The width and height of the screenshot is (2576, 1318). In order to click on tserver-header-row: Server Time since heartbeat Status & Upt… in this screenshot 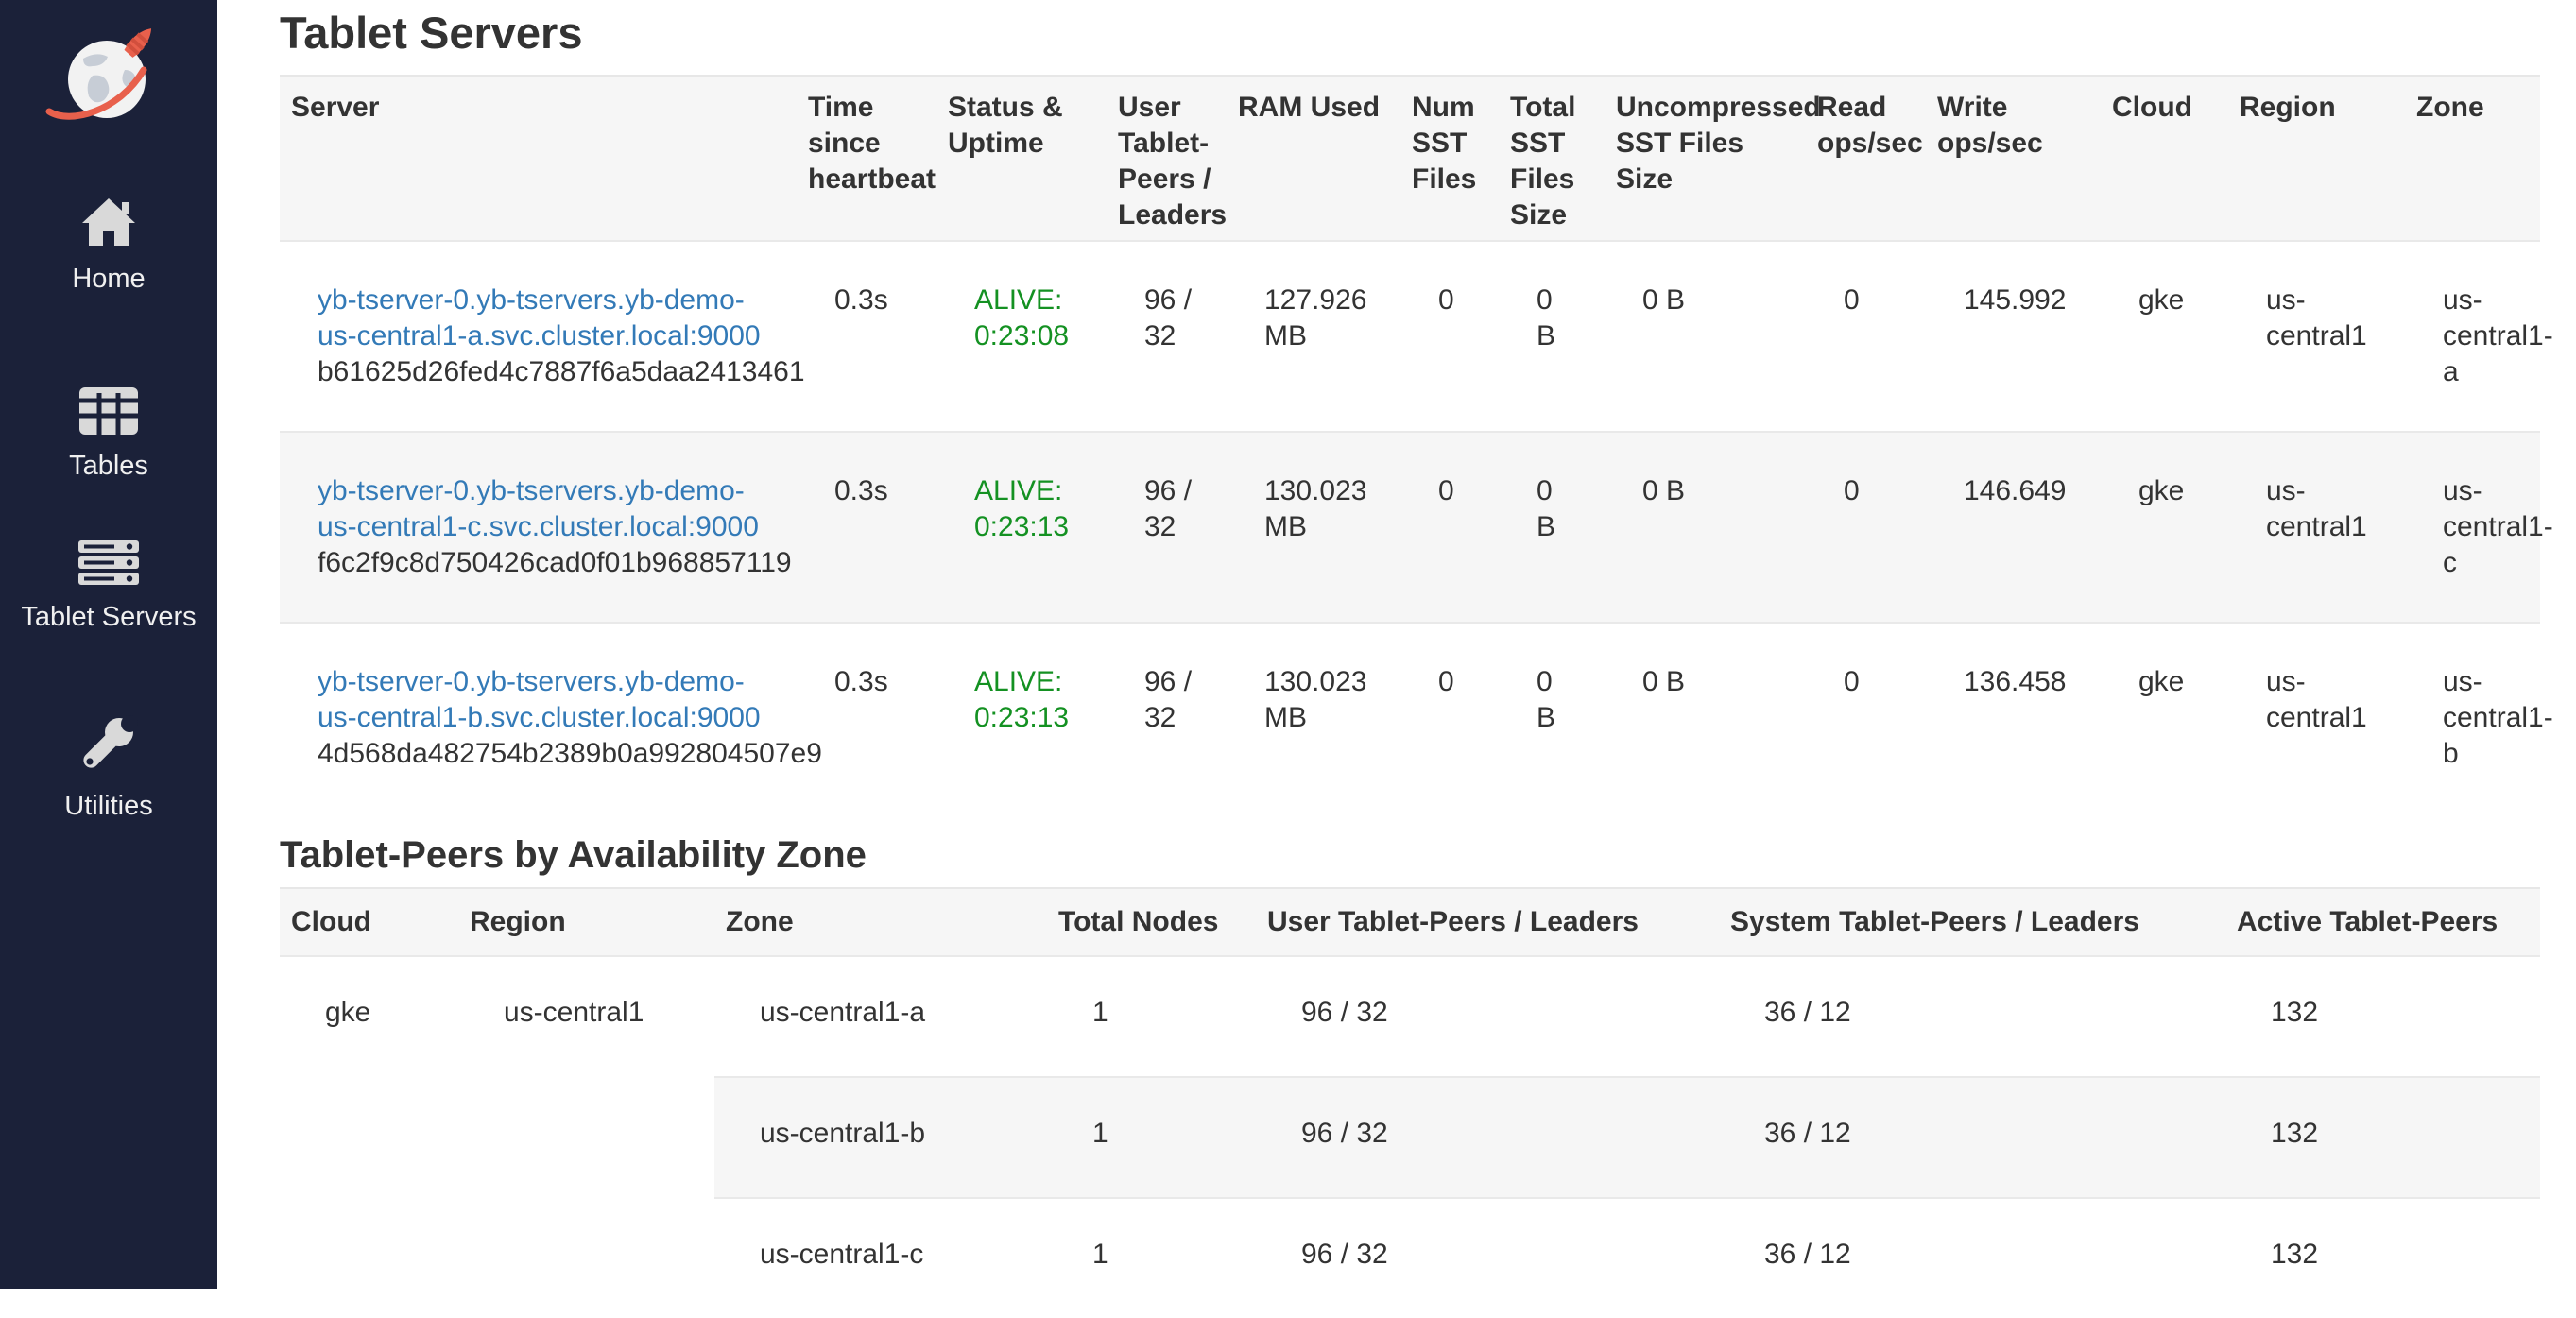, I will do `click(1410, 158)`.